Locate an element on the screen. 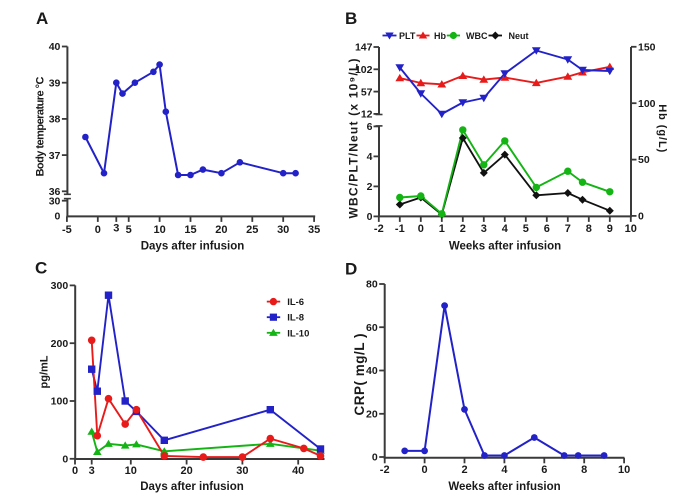 The height and width of the screenshot is (496, 688). svg-text: Body temperature °C is located at coordinates (41, 126).